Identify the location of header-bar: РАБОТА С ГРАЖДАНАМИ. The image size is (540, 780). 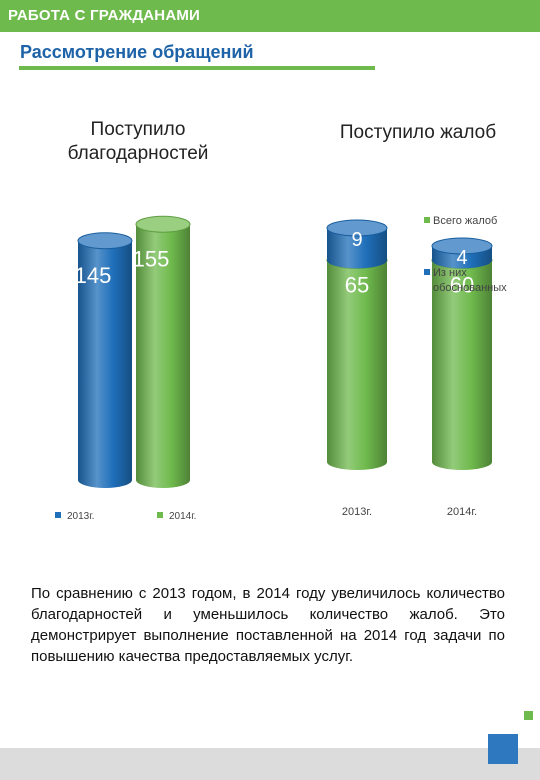
(270, 16).